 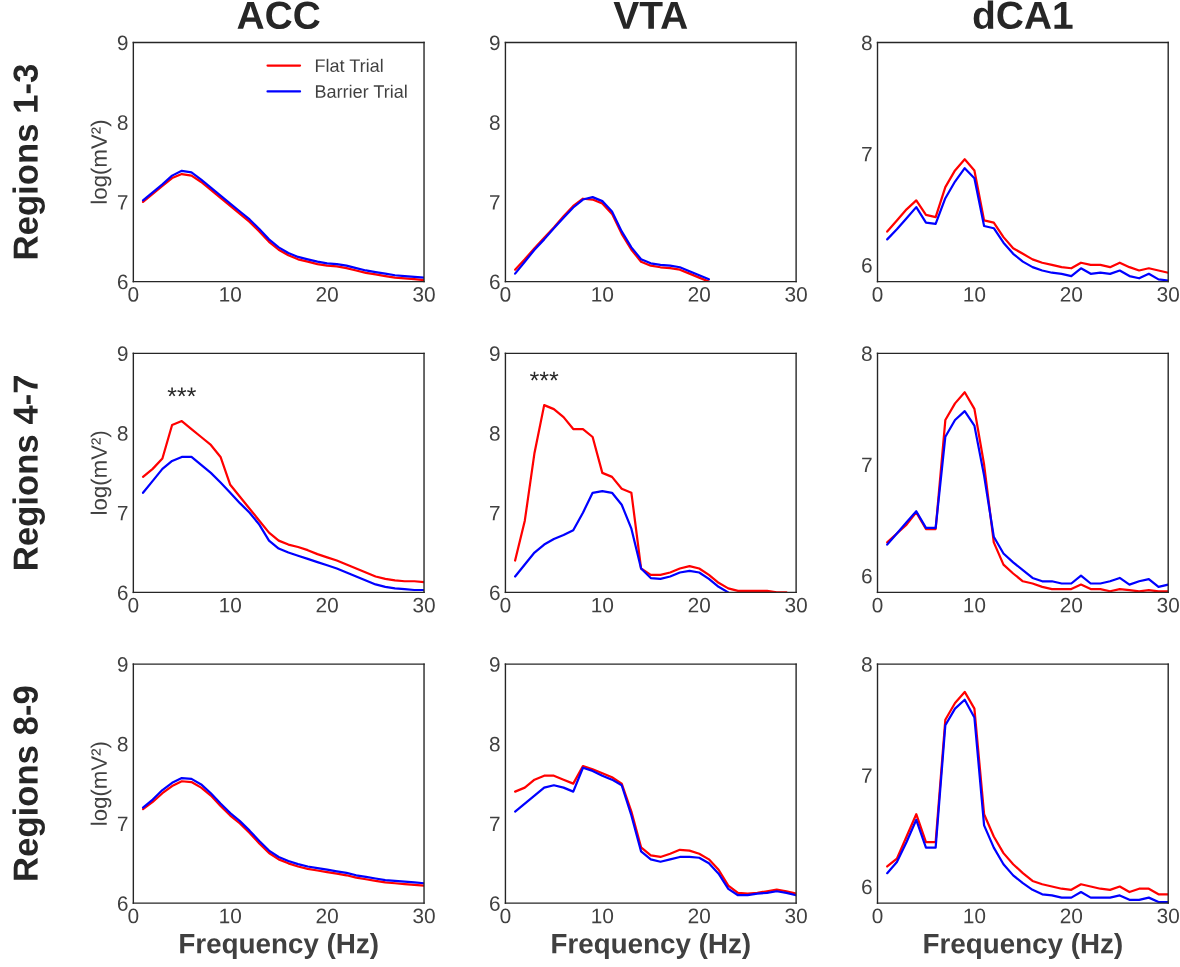 What do you see at coordinates (1023, 15) in the screenshot?
I see `chart-title: dCA1` at bounding box center [1023, 15].